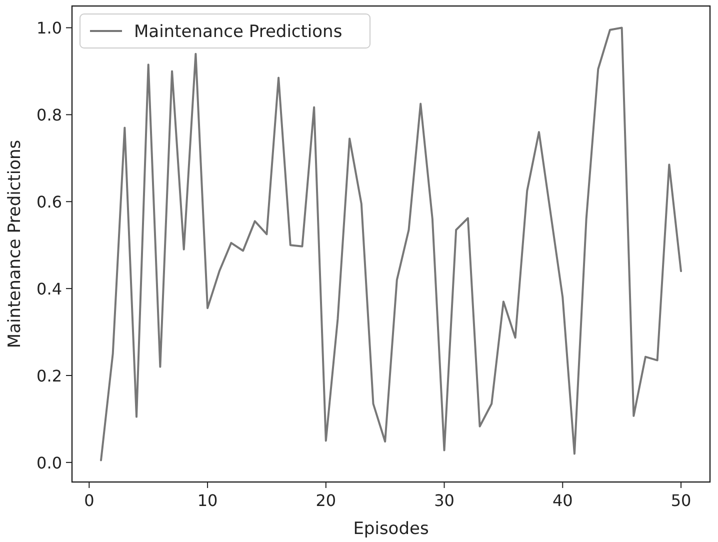 The image size is (718, 542). Describe the element at coordinates (326, 500) in the screenshot. I see `x-tick-label: 20` at that location.